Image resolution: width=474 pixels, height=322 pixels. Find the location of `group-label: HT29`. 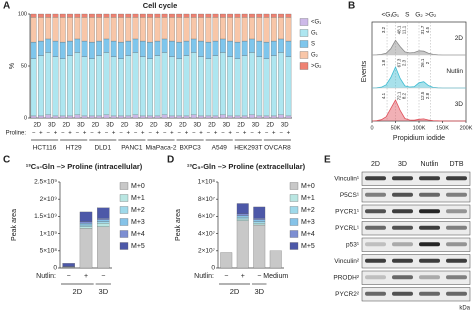

group-label: HT29 is located at coordinates (74, 148).